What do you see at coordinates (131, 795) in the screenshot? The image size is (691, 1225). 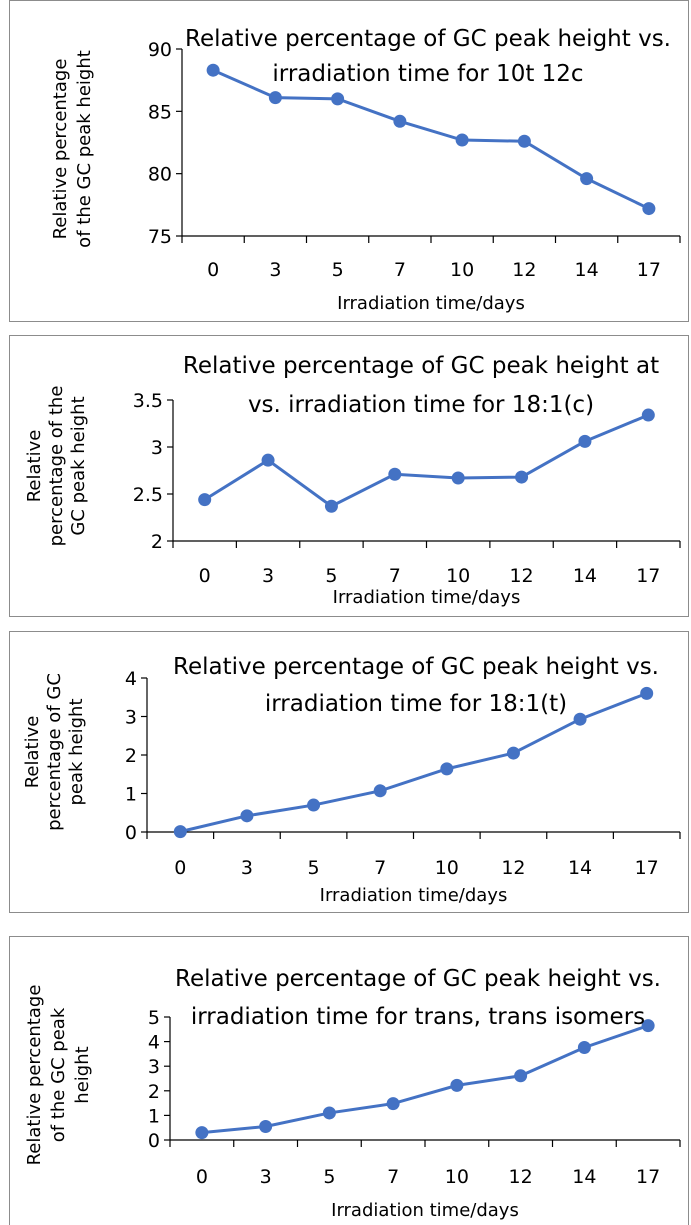 I see `y-tick-label: 1` at bounding box center [131, 795].